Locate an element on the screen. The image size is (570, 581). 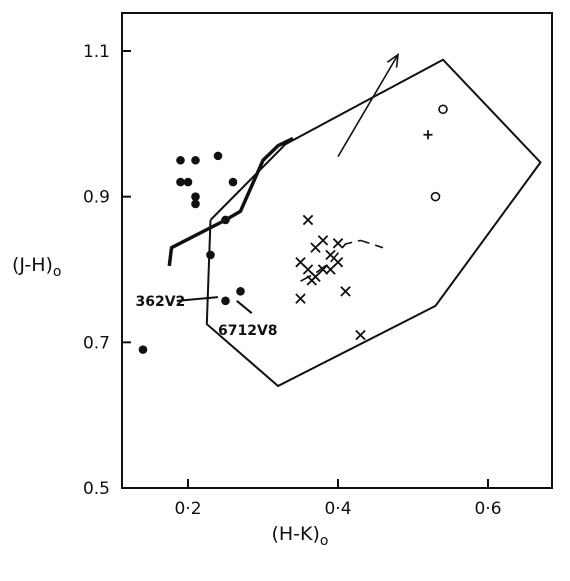
reddening-arrow-head is located at coordinates (392, 60).